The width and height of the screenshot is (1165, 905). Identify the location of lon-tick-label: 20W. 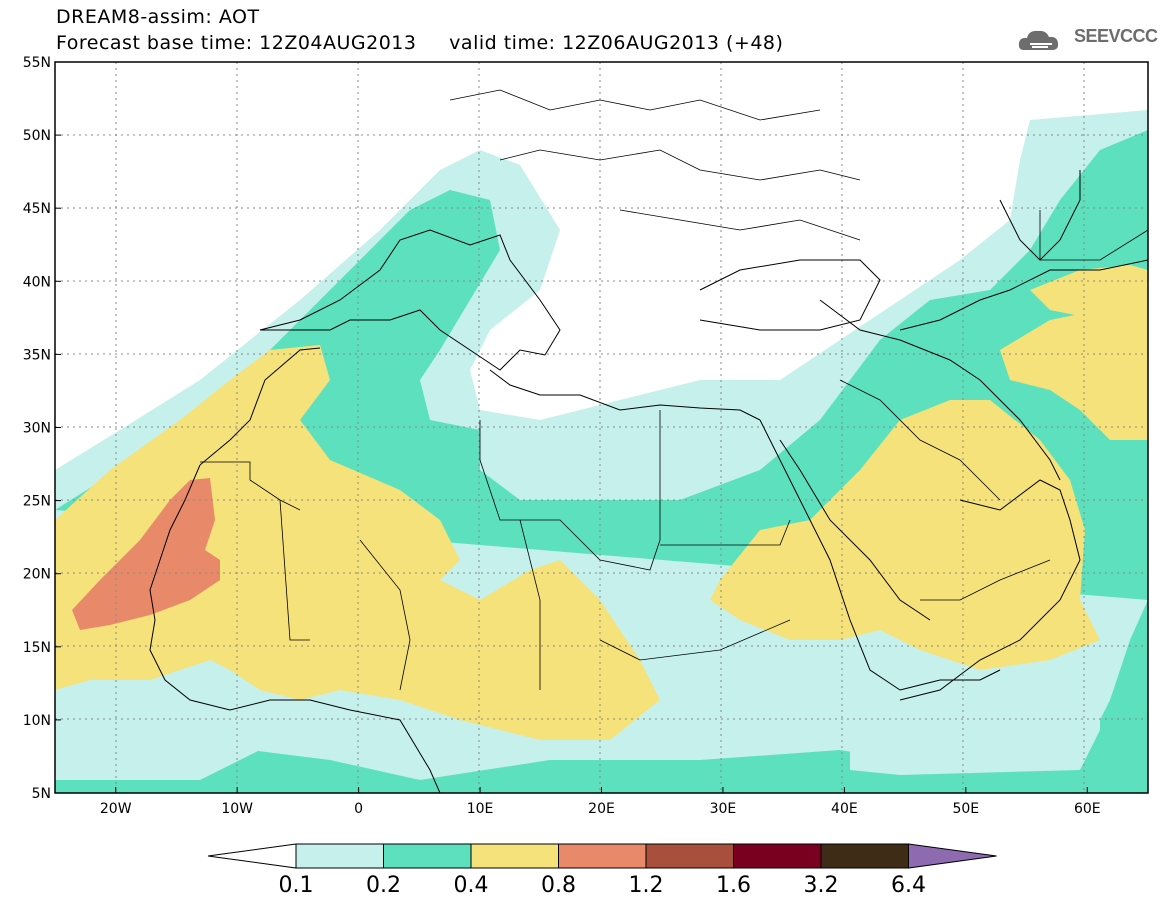
(116, 809).